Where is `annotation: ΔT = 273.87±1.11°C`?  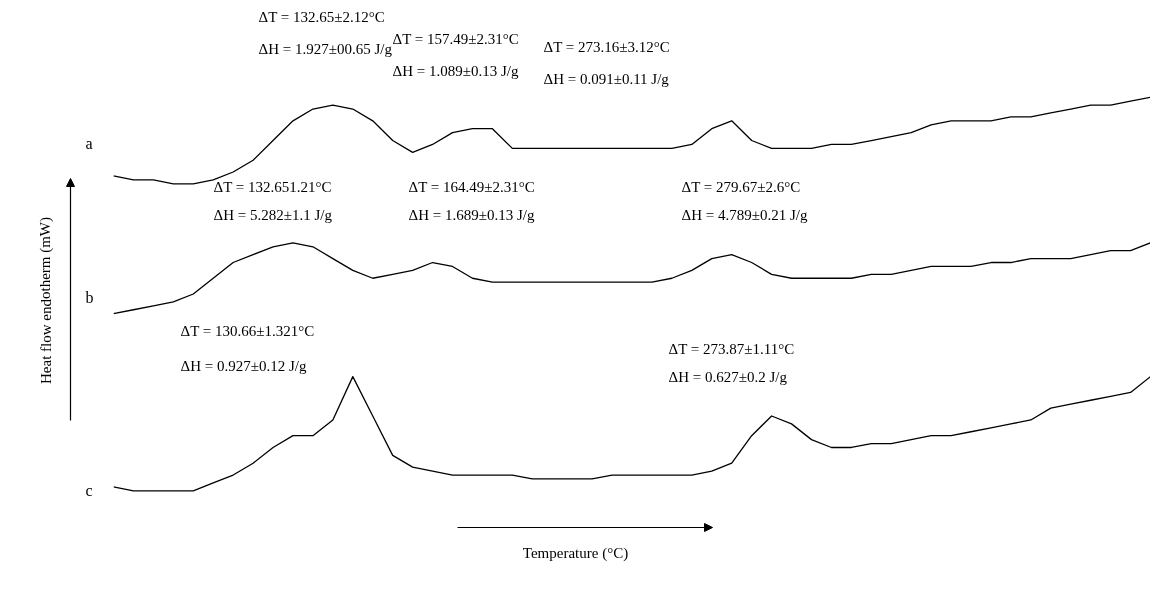
annotation: ΔT = 273.87±1.11°C is located at coordinates (731, 348).